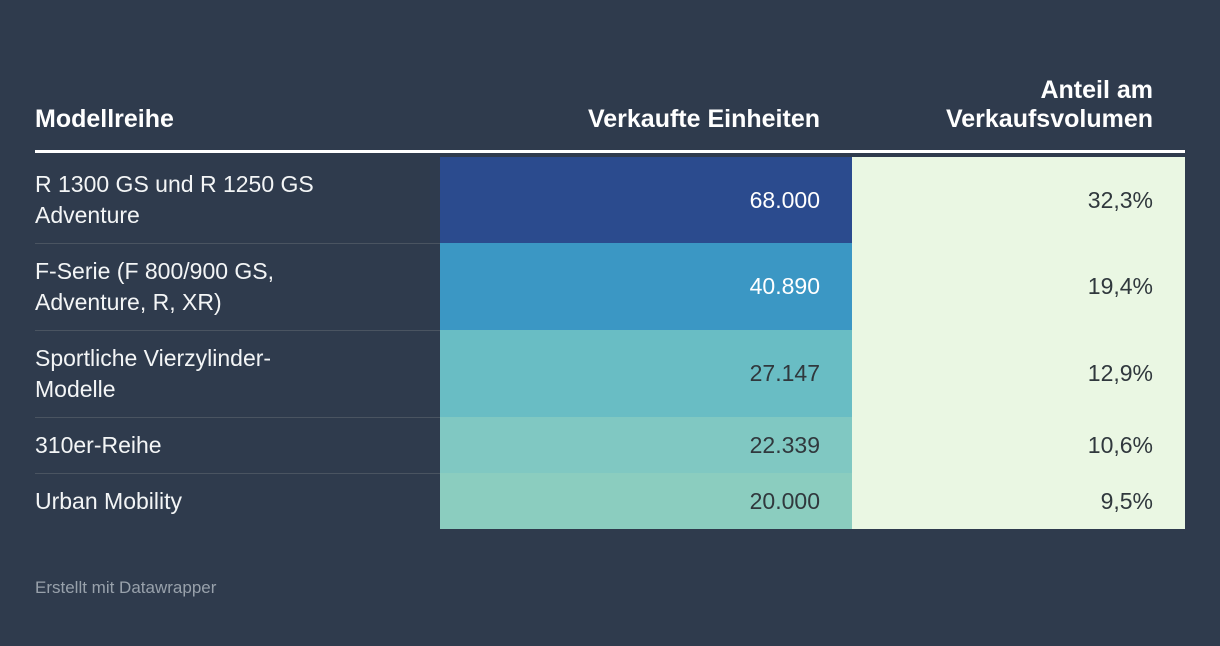  What do you see at coordinates (104, 119) in the screenshot?
I see `column-header-modellreihe: Modellreihe` at bounding box center [104, 119].